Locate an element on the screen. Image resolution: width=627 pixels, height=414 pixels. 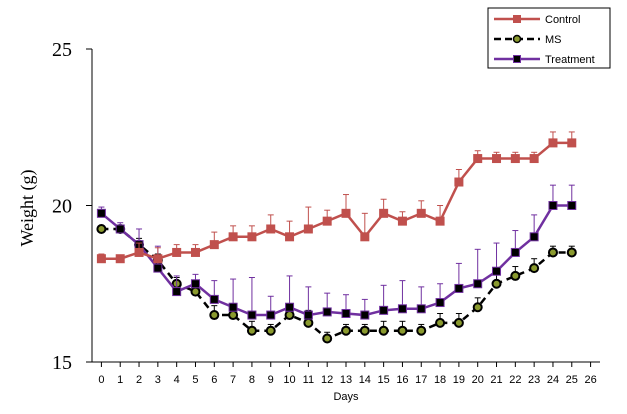
x-tick-label: 16 is located at coordinates (402, 380).